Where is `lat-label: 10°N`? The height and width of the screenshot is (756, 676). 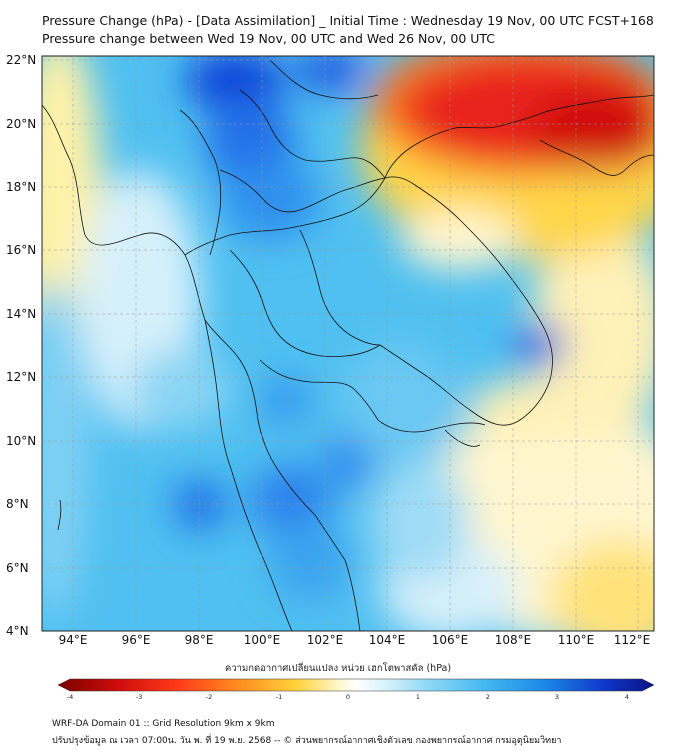 lat-label: 10°N is located at coordinates (21, 441).